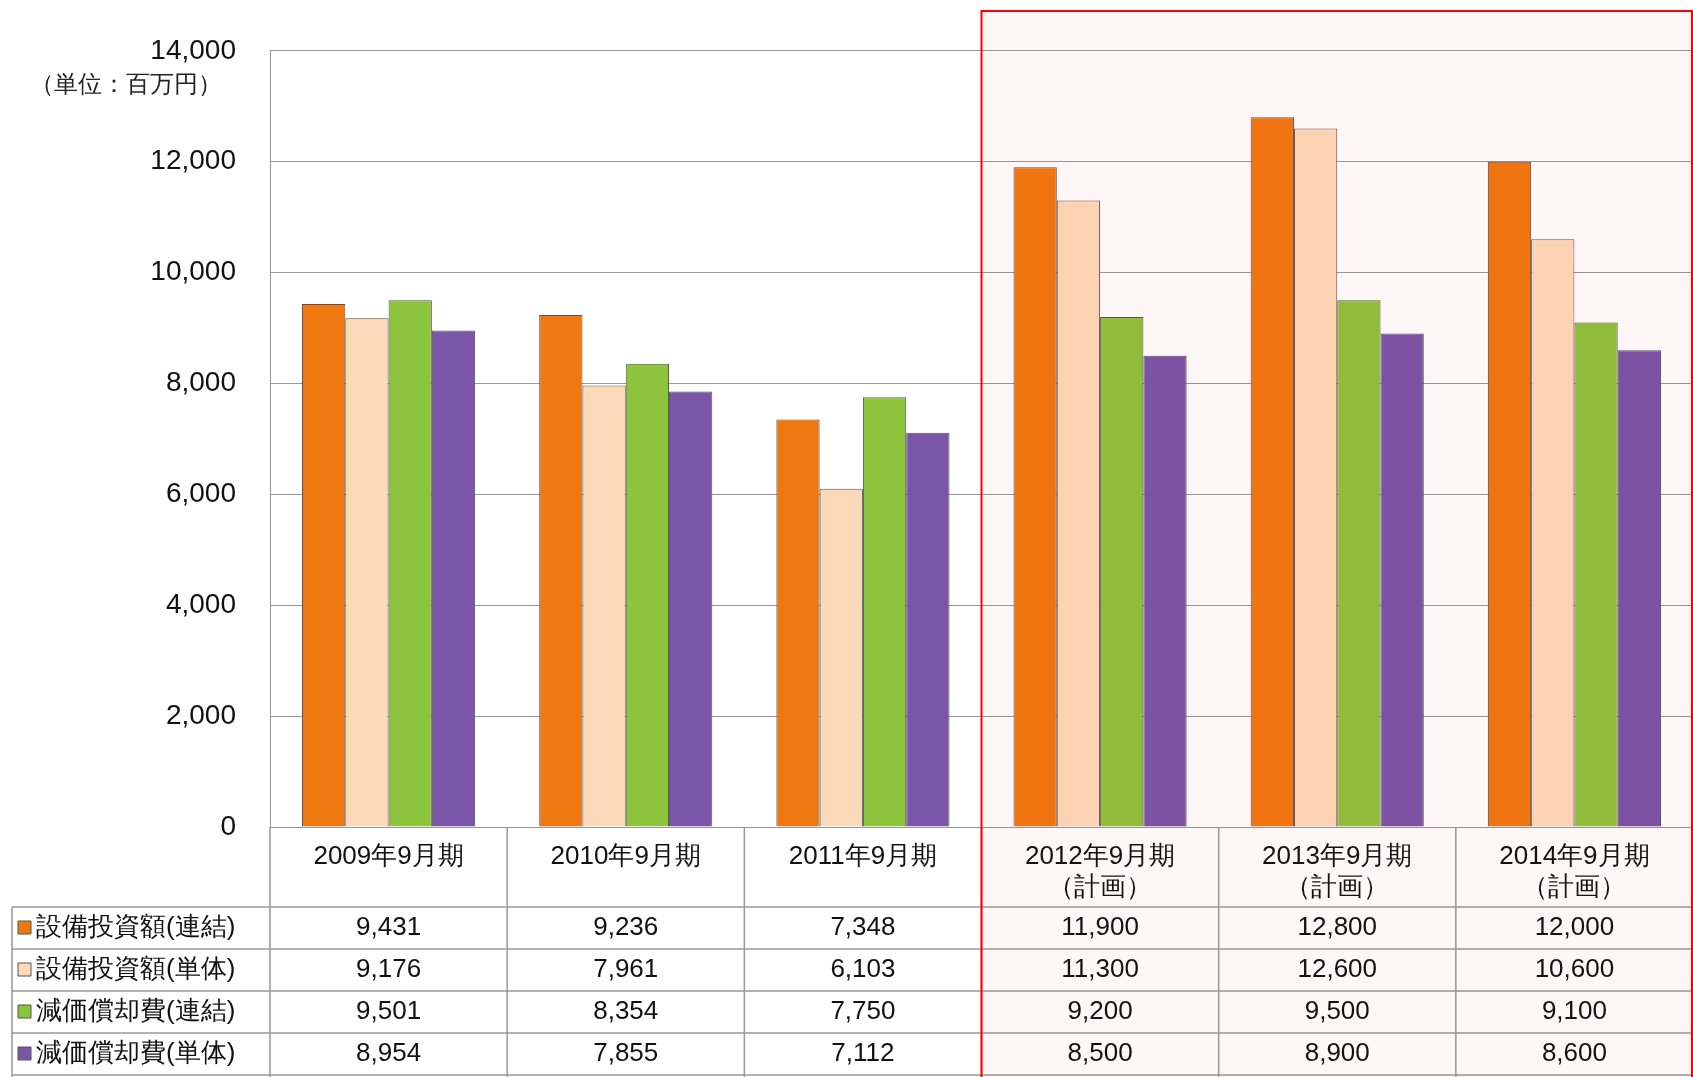 The width and height of the screenshot is (1693, 1077). Describe the element at coordinates (136, 1010) in the screenshot. I see `legend-label: 減価償却費(連結)` at that location.